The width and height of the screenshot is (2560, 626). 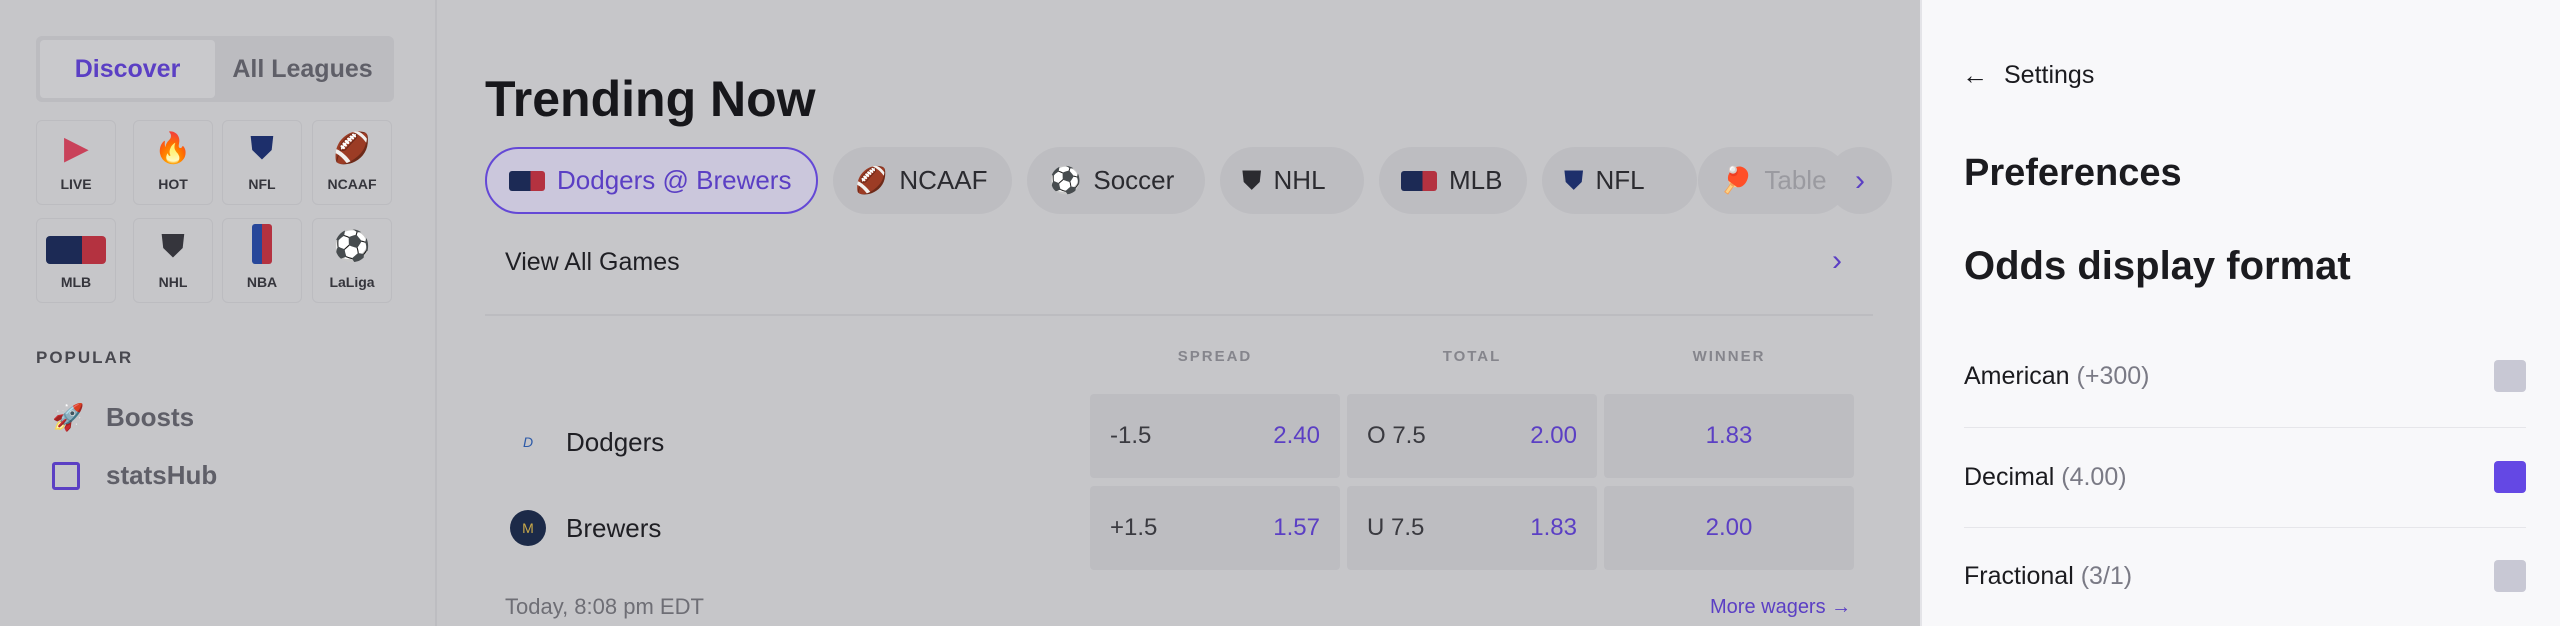 What do you see at coordinates (1134, 180) in the screenshot?
I see `chip-label: Soccer` at bounding box center [1134, 180].